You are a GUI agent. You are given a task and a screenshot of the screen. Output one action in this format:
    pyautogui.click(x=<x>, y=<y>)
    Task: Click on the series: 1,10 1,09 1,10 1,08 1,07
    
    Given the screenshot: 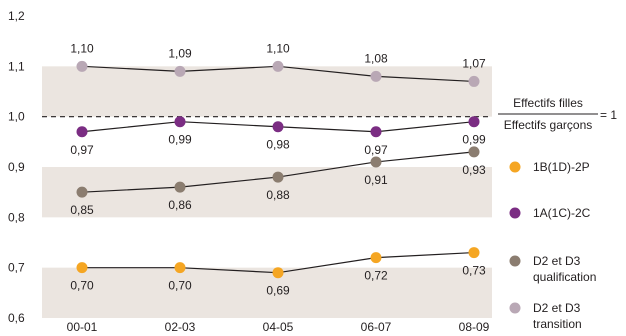 What is the action you would take?
    pyautogui.click(x=278, y=64)
    